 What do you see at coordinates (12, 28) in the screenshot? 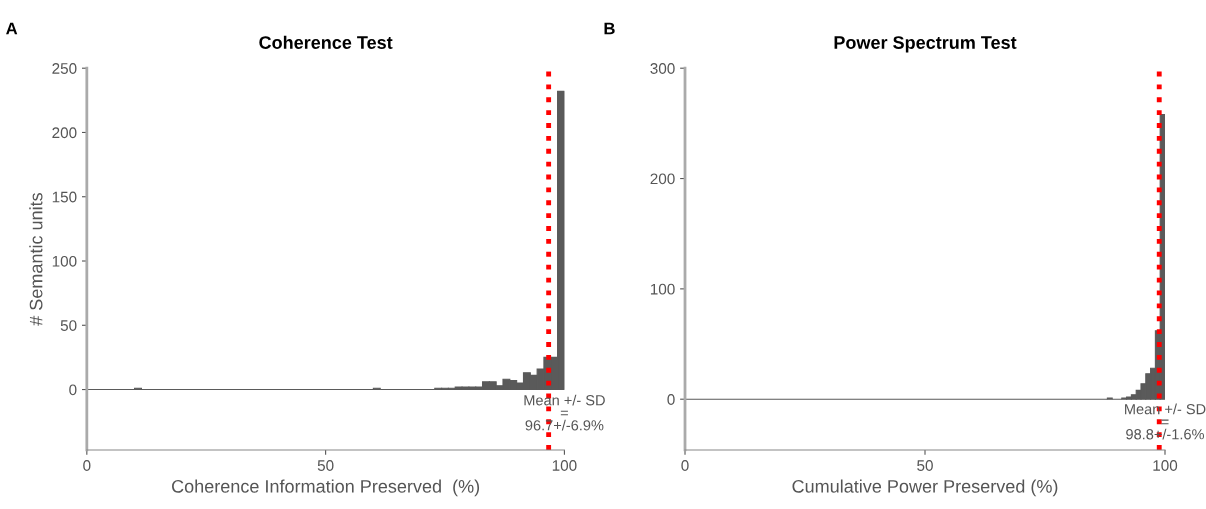
I see `text: A` at bounding box center [12, 28].